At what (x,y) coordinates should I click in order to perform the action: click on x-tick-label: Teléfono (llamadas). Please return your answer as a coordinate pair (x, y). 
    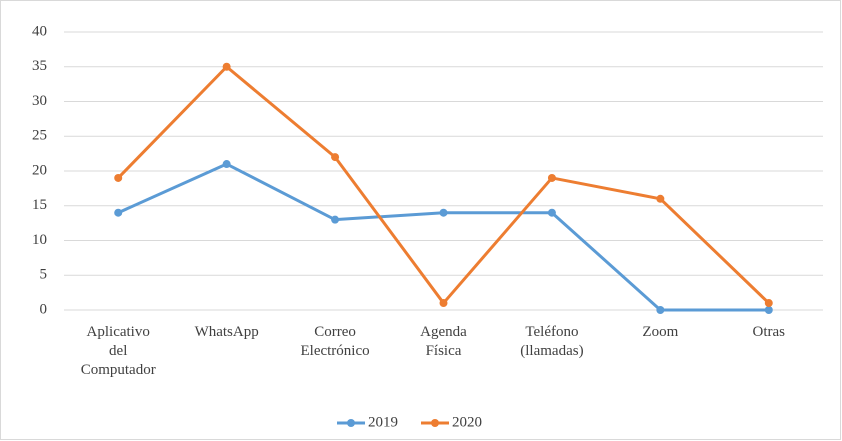
    Looking at the image, I should click on (552, 341).